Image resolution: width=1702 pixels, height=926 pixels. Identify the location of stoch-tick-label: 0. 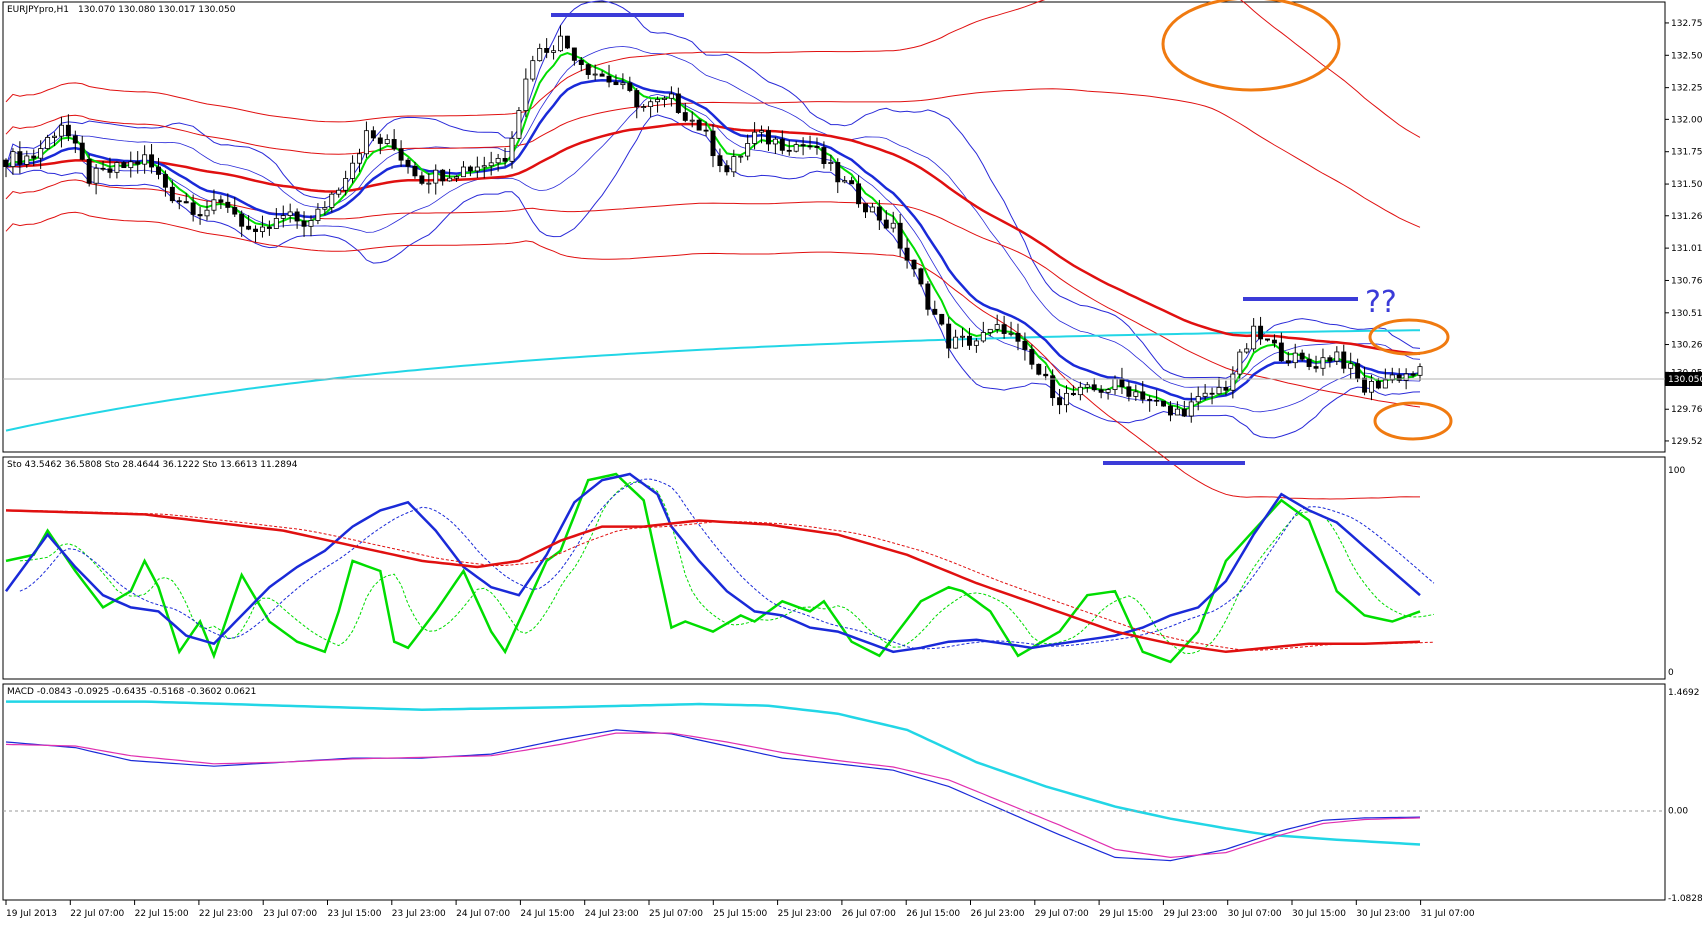
(1671, 673).